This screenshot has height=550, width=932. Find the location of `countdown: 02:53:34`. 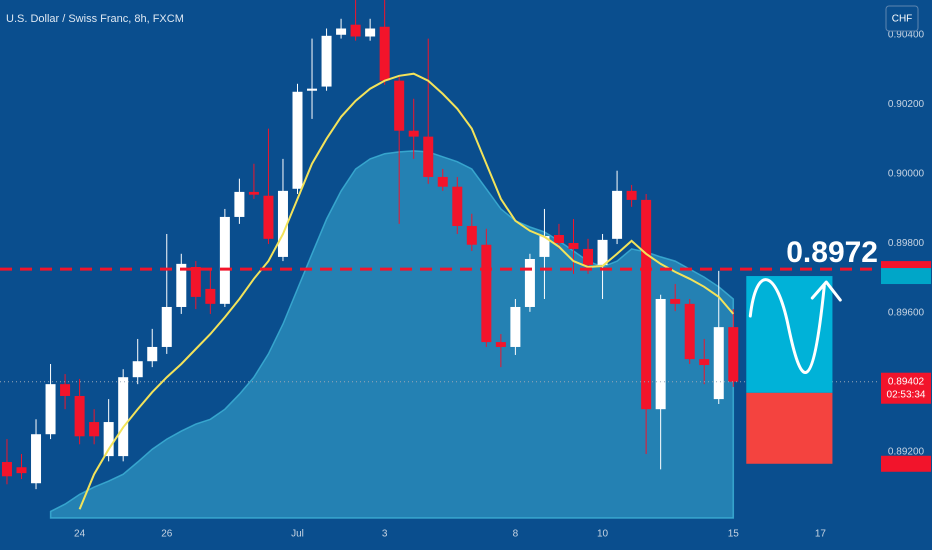

countdown: 02:53:34 is located at coordinates (906, 394).